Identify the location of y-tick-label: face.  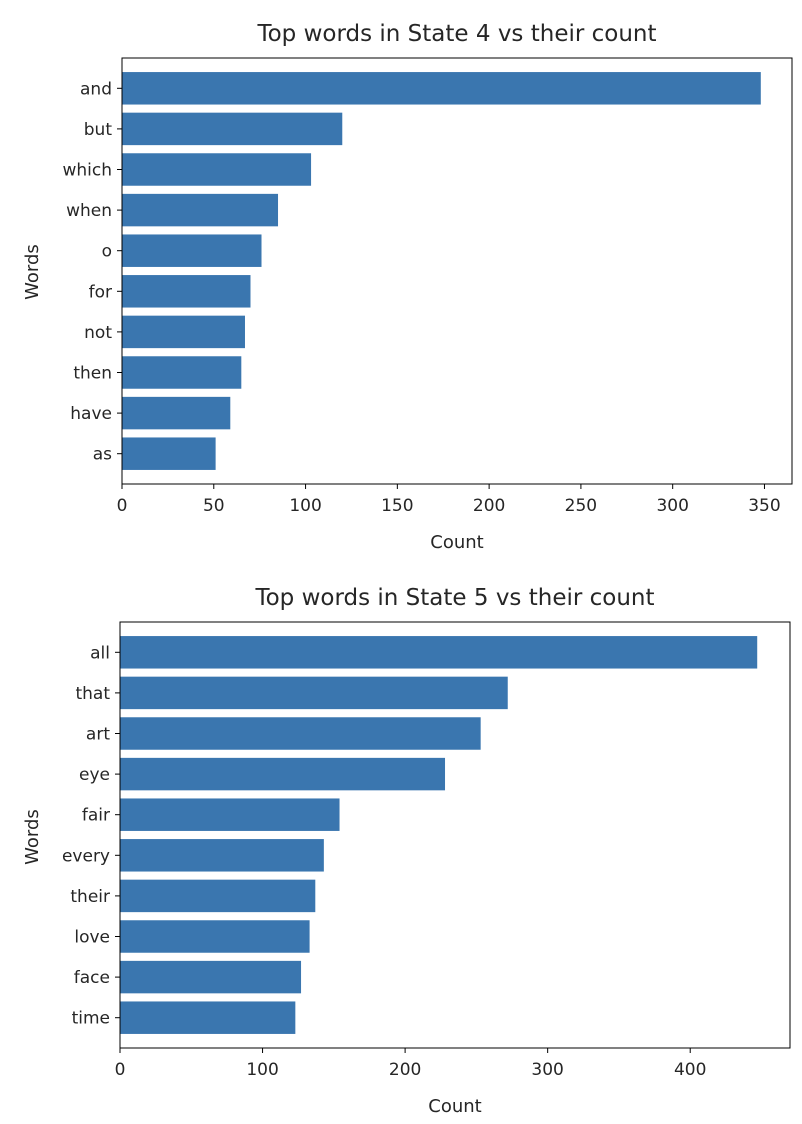
(92, 978).